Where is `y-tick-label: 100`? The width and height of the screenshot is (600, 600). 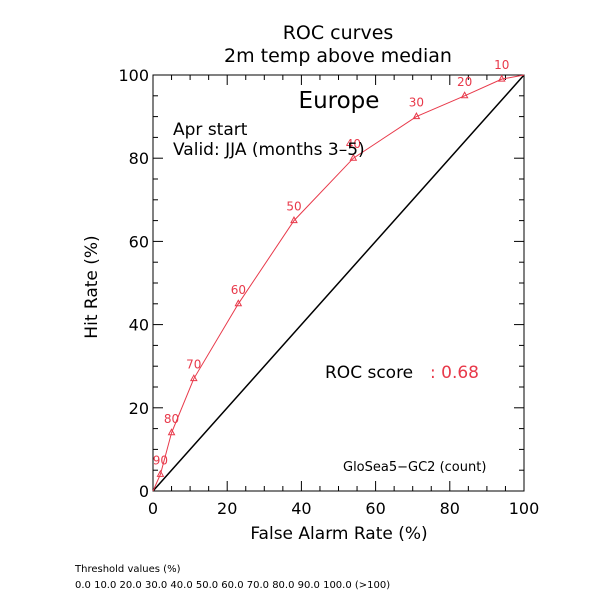
y-tick-label: 100 is located at coordinates (133, 75).